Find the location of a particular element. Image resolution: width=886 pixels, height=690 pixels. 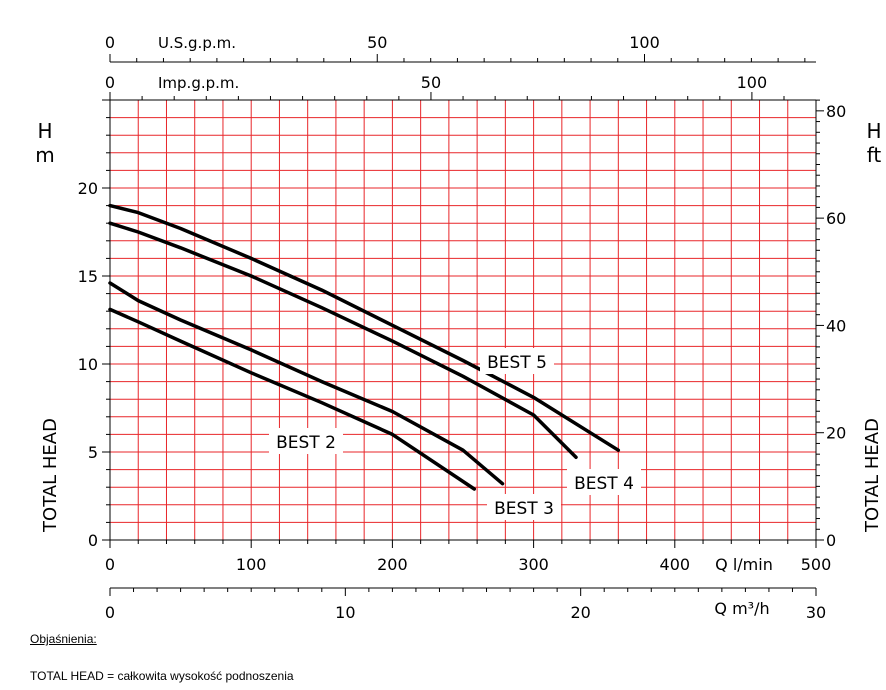

series-label-best-2: BEST 2 is located at coordinates (306, 443).